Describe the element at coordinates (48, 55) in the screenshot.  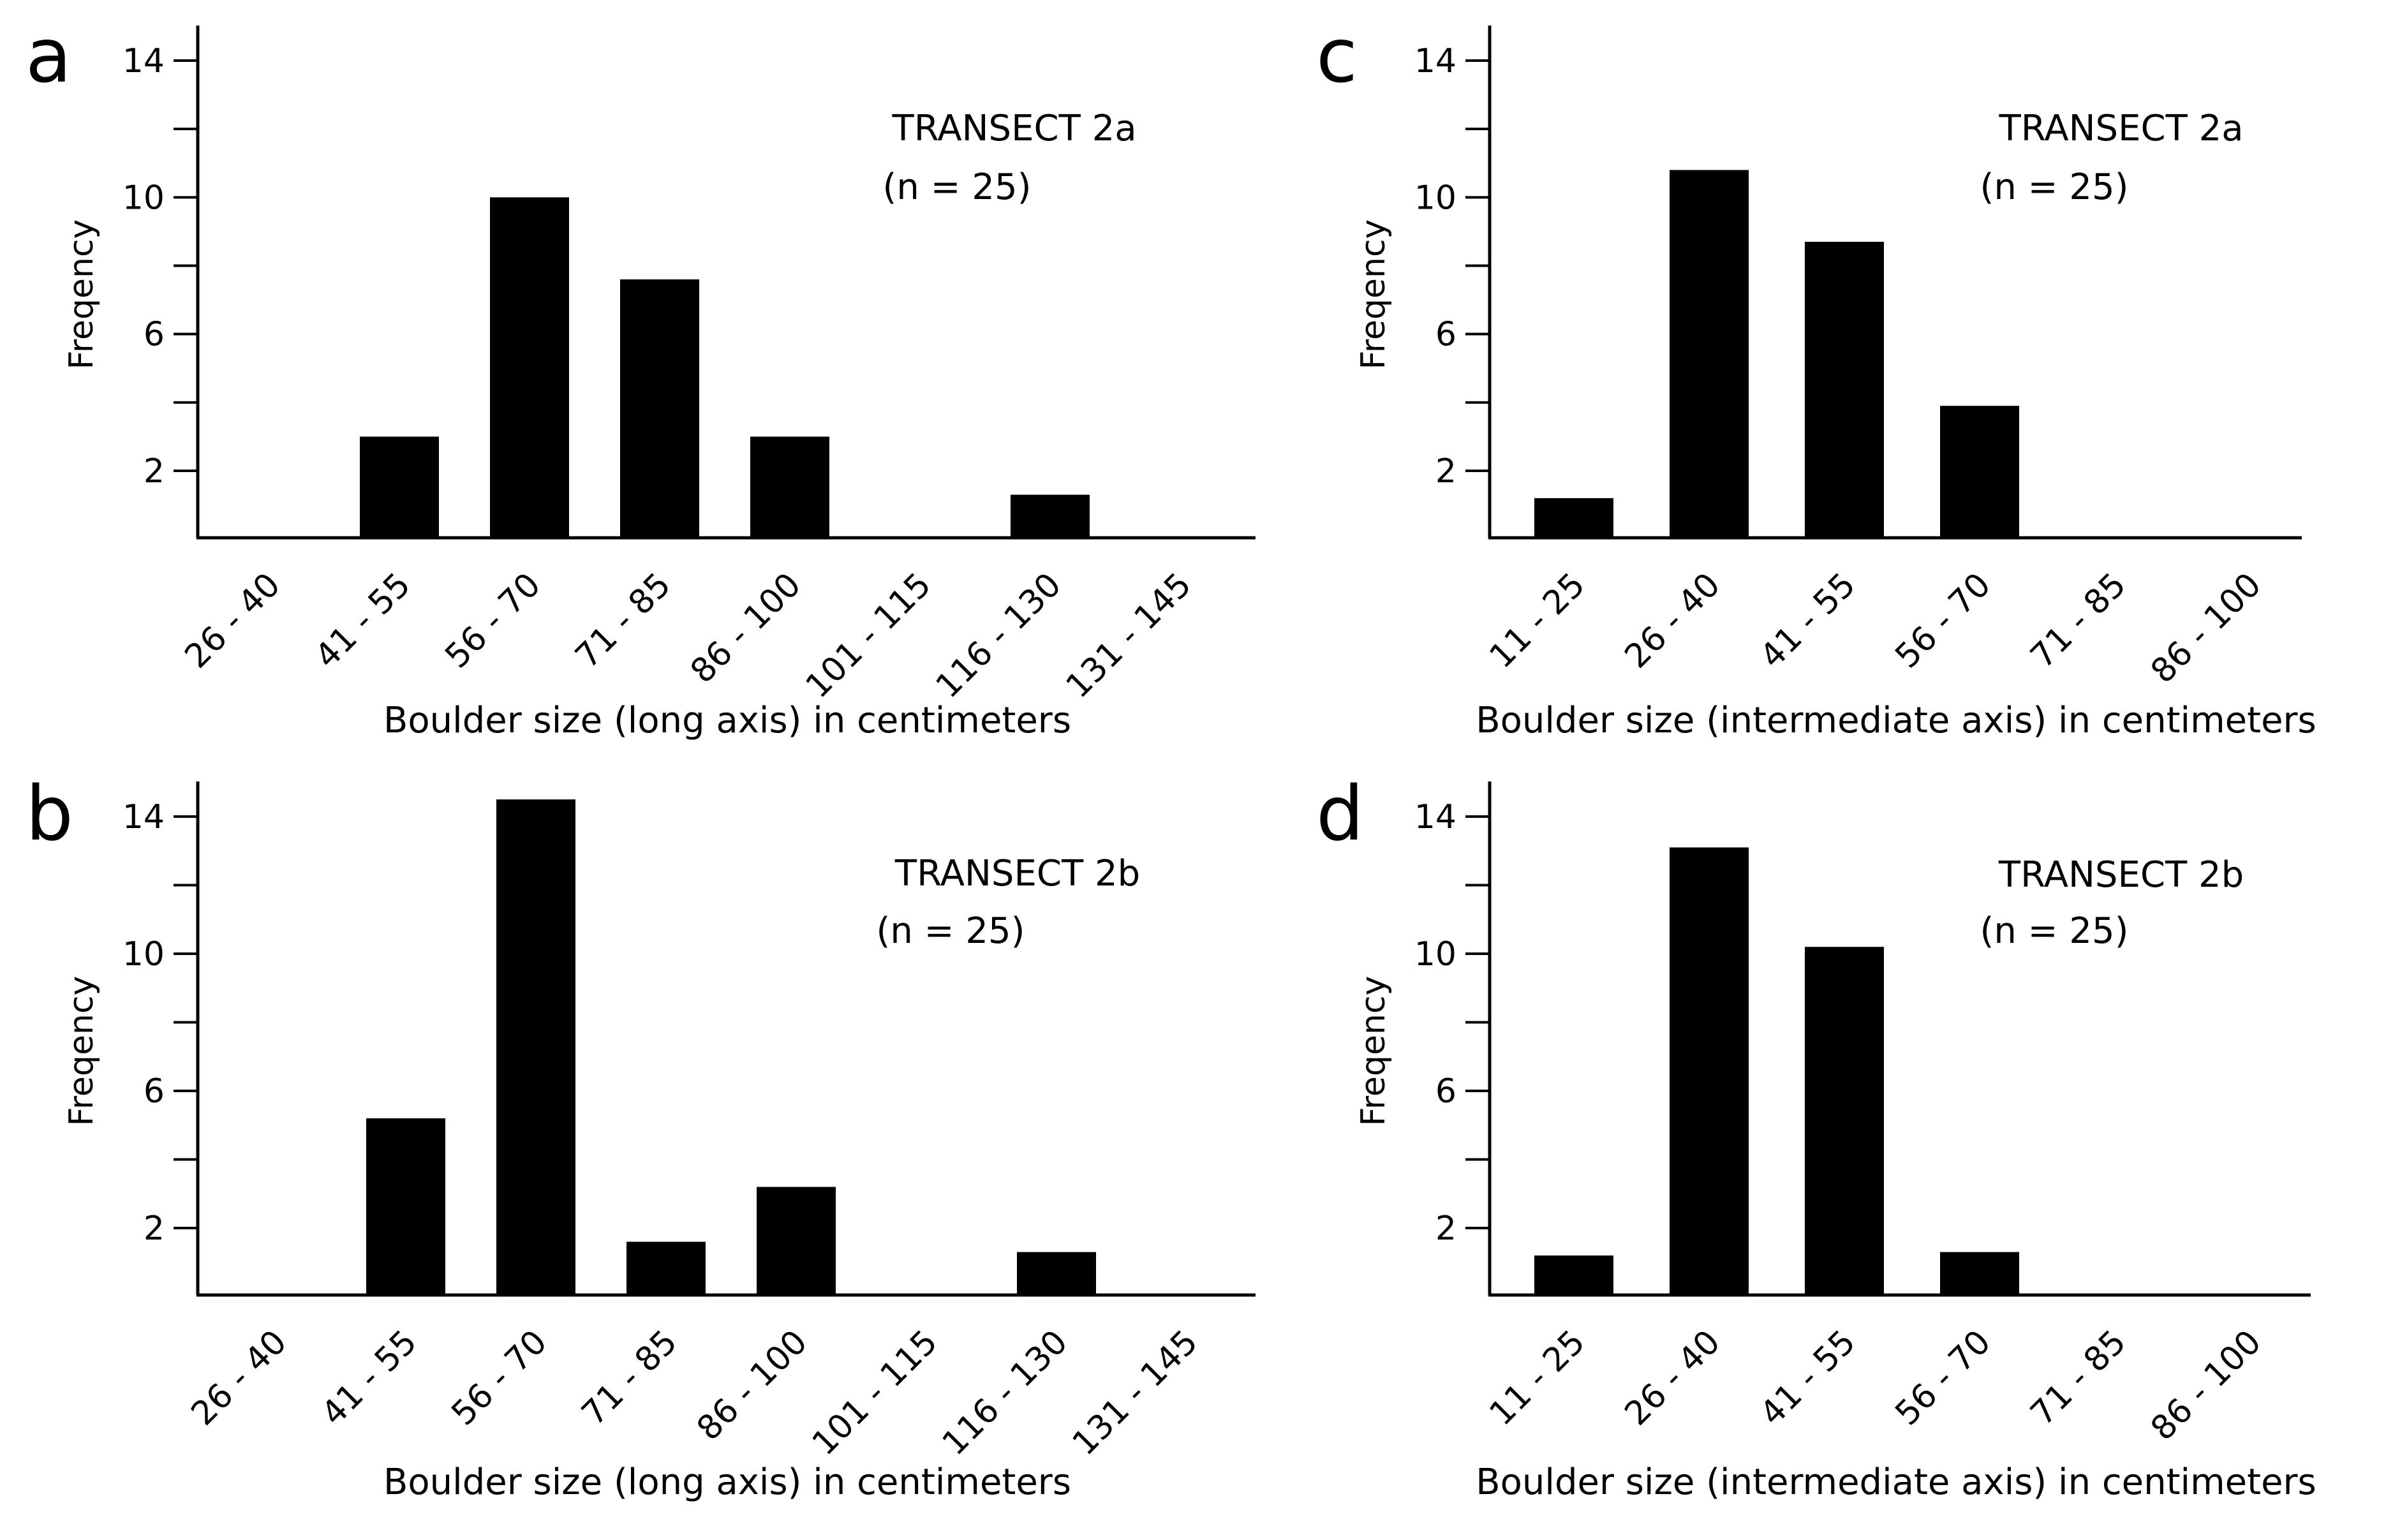
I see `panel-letter: a` at that location.